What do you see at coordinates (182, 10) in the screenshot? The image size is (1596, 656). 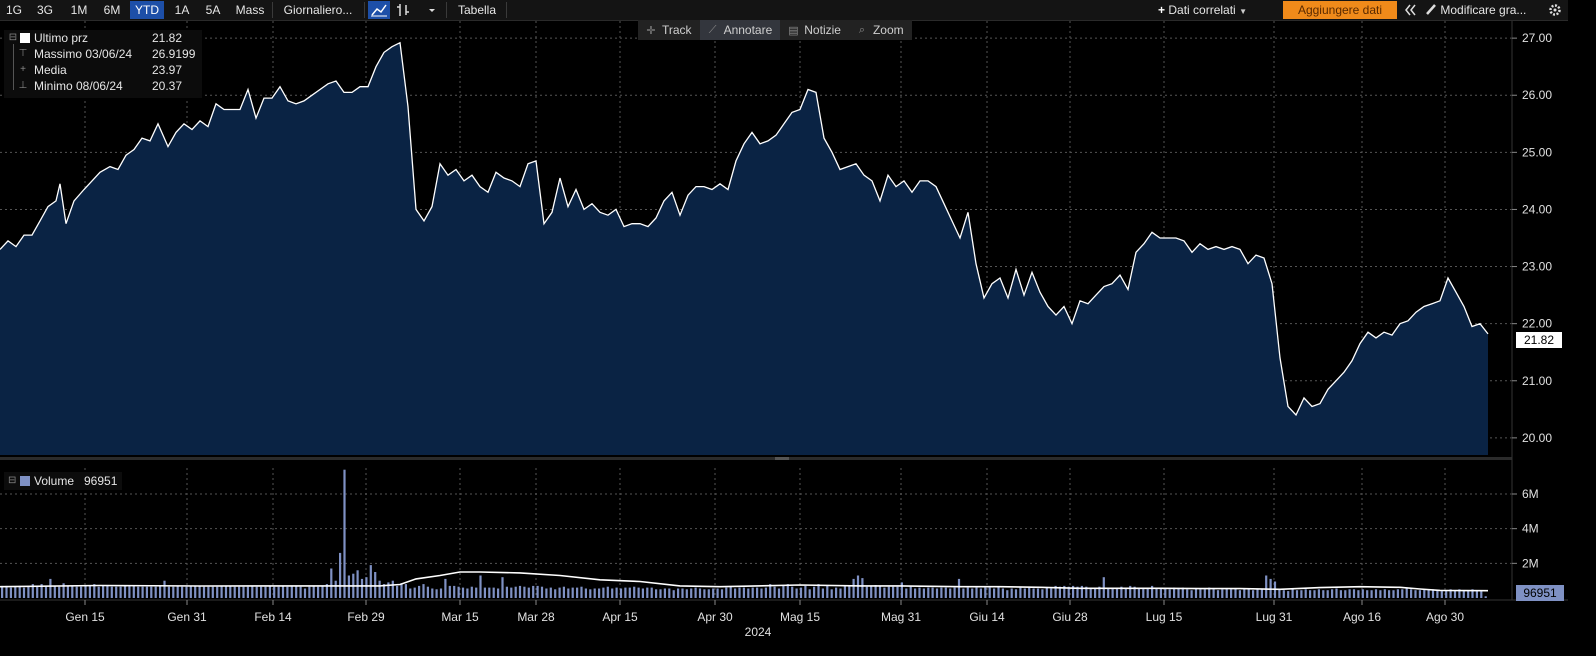 I see `period-1a: 1A` at bounding box center [182, 10].